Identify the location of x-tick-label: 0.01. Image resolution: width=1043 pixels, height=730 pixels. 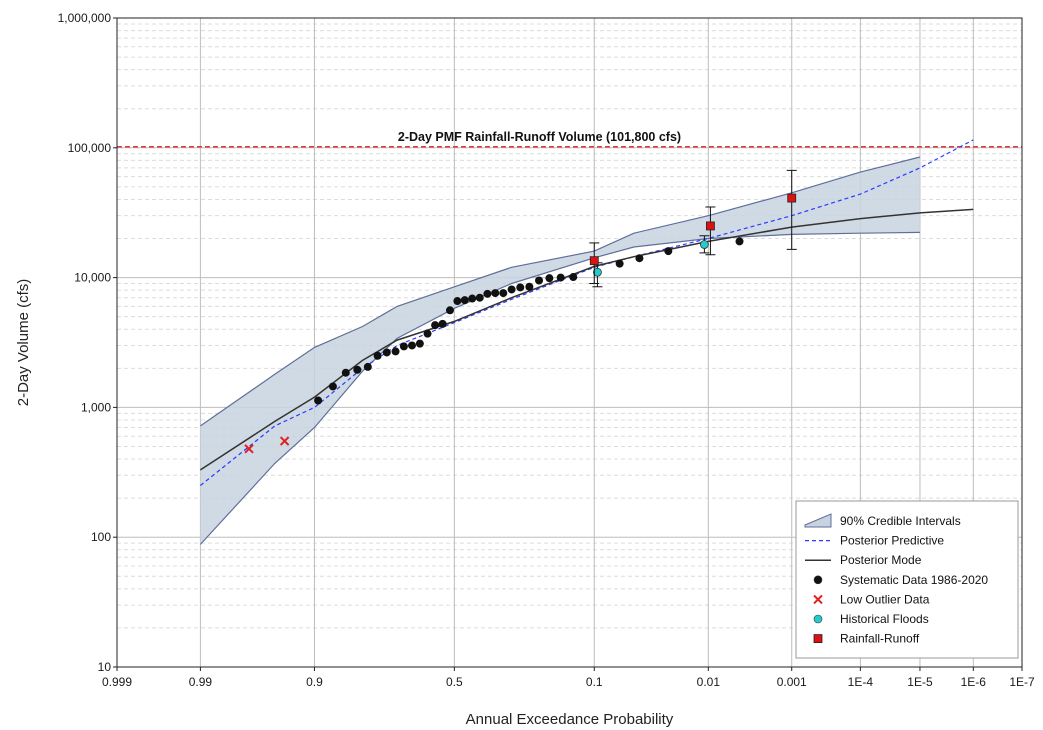
(709, 682).